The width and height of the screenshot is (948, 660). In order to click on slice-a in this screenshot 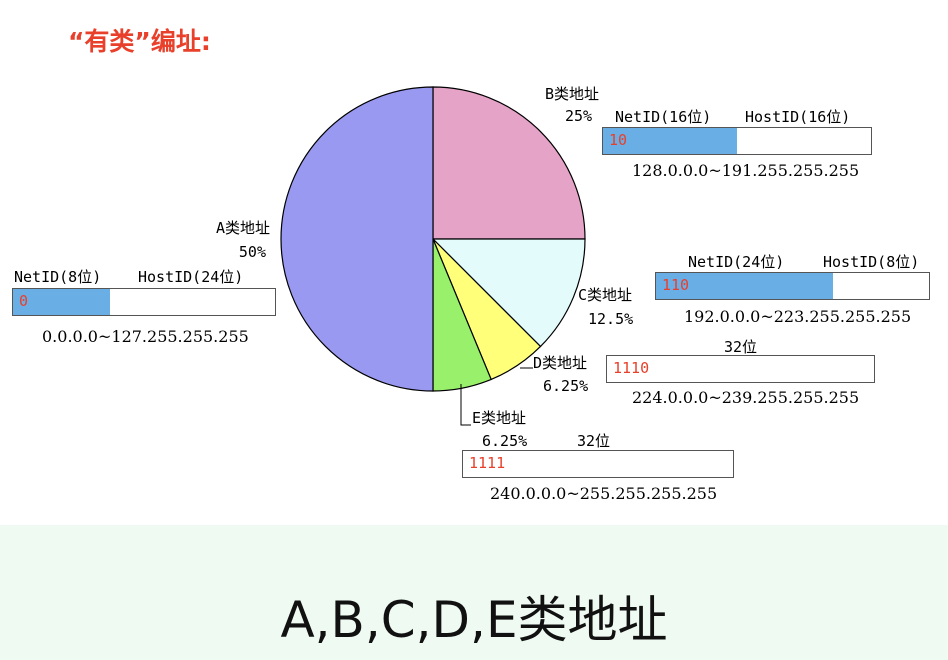, I will do `click(357, 239)`.